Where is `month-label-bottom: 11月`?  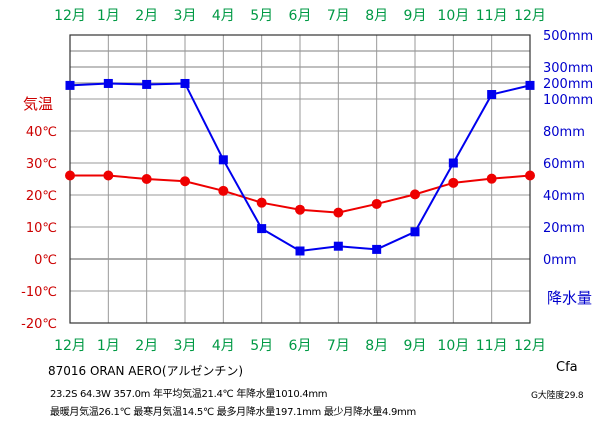 month-label-bottom: 11月 is located at coordinates (492, 346).